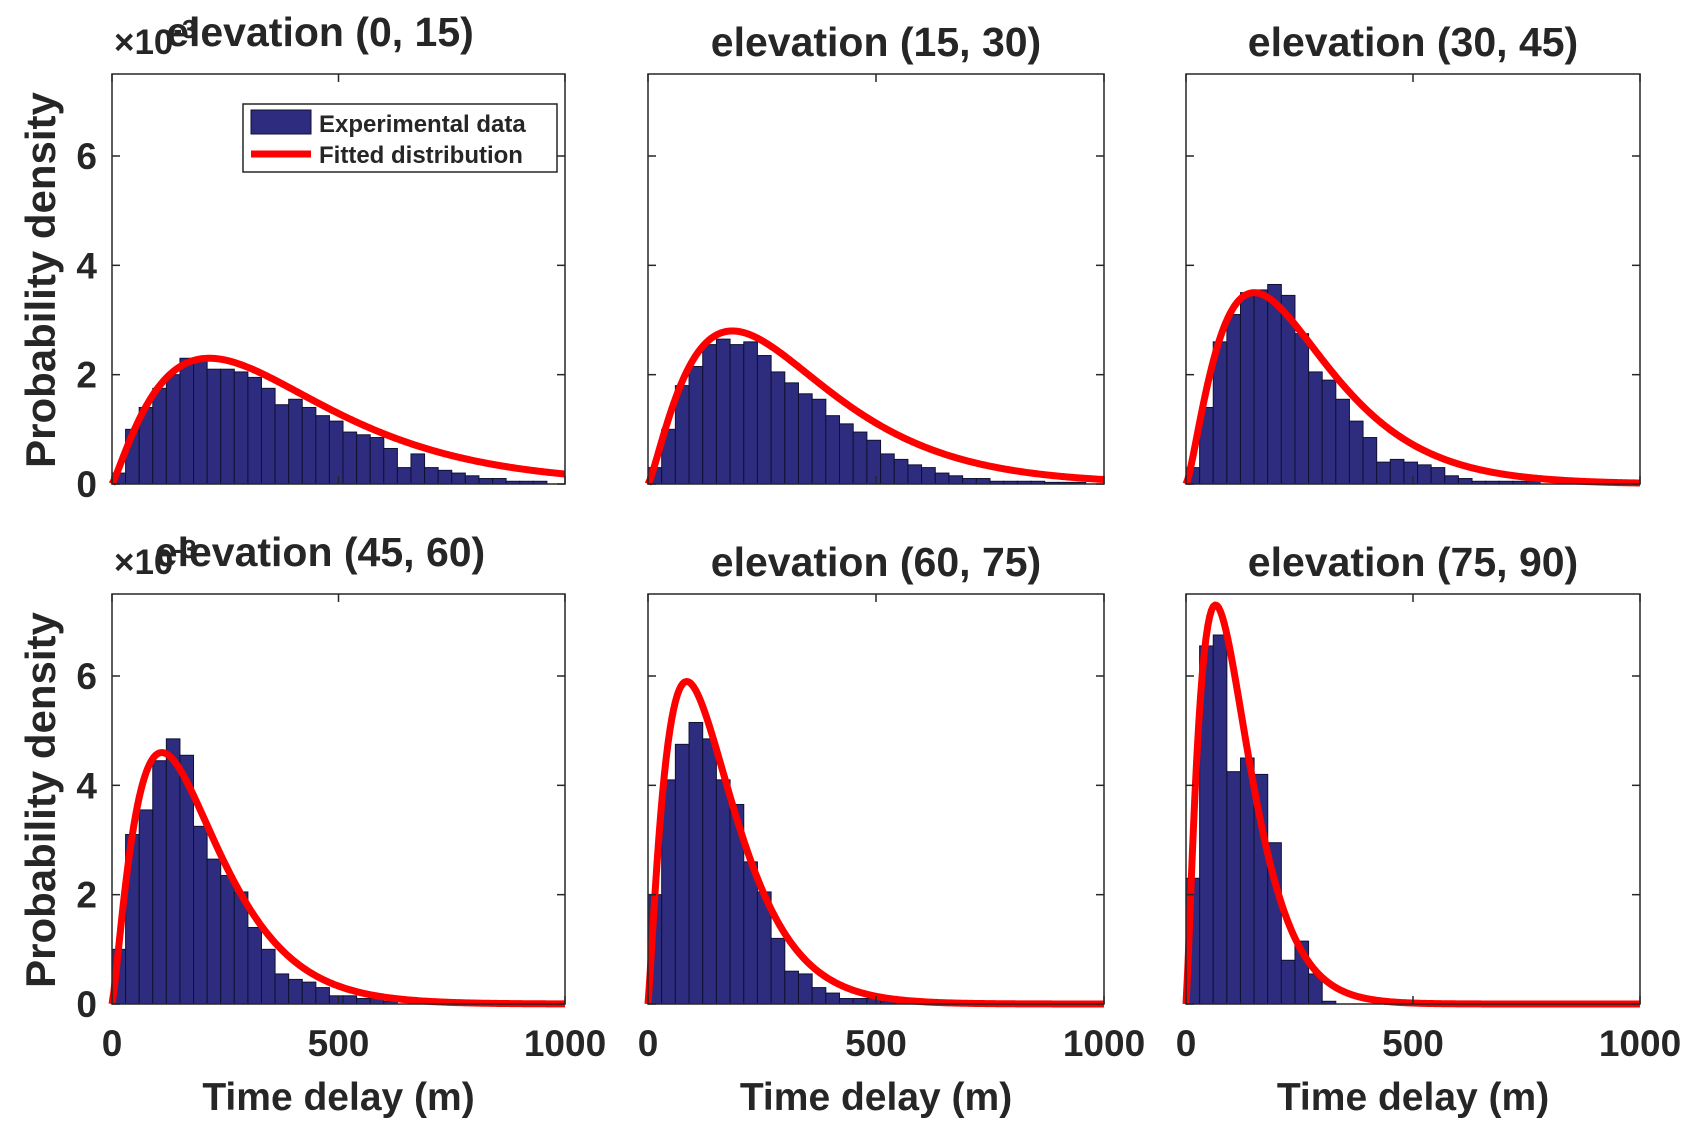 This screenshot has height=1132, width=1696. What do you see at coordinates (320, 552) in the screenshot?
I see `chart-title: elevation (45, 60)` at bounding box center [320, 552].